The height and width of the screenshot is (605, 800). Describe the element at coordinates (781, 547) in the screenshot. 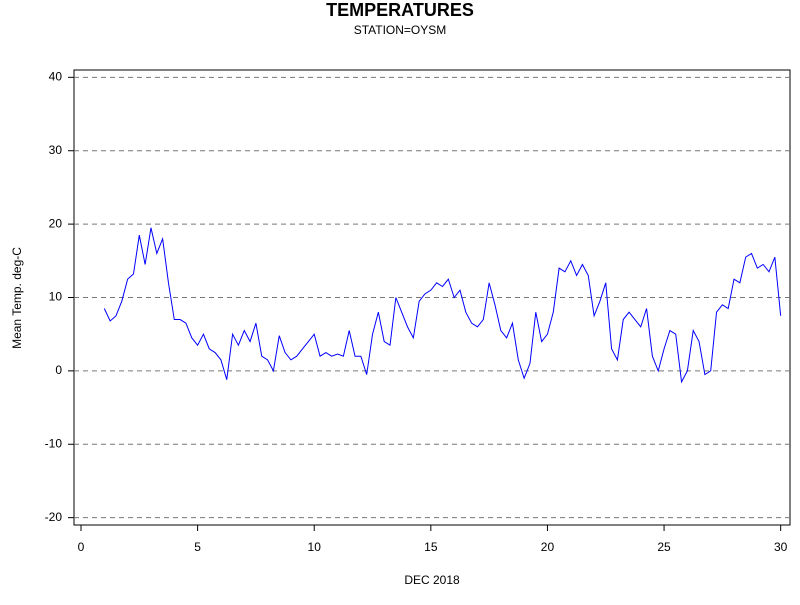

I see `x-tick-label: 30` at that location.